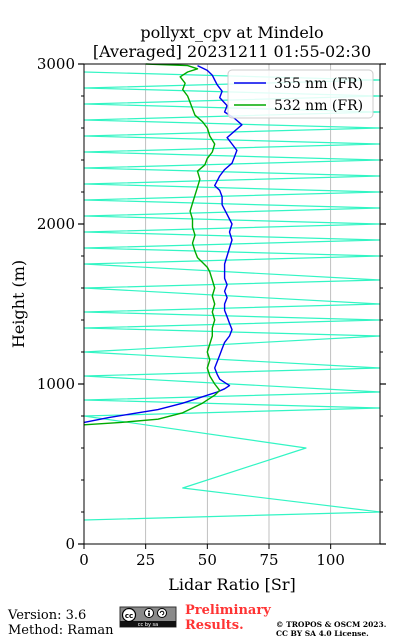 This screenshot has height=640, width=400. I want to click on chart-title-line1: pollyxt_cpv at Mindelo, so click(231, 32).